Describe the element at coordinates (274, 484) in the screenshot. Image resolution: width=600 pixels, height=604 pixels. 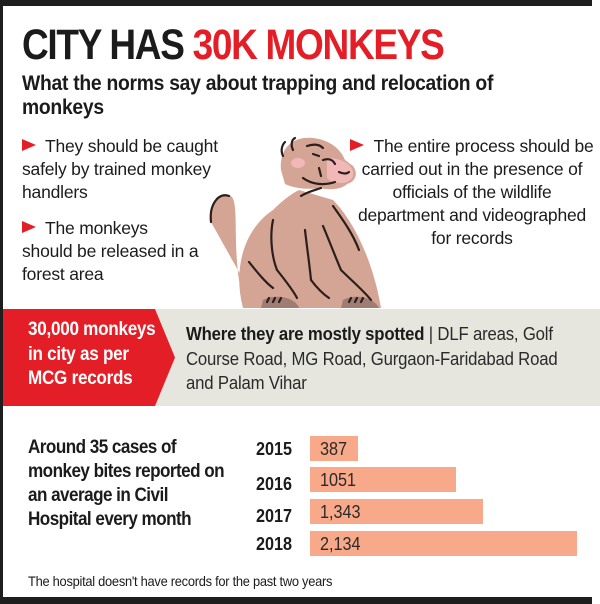
I see `bar-year-label: 2016` at that location.